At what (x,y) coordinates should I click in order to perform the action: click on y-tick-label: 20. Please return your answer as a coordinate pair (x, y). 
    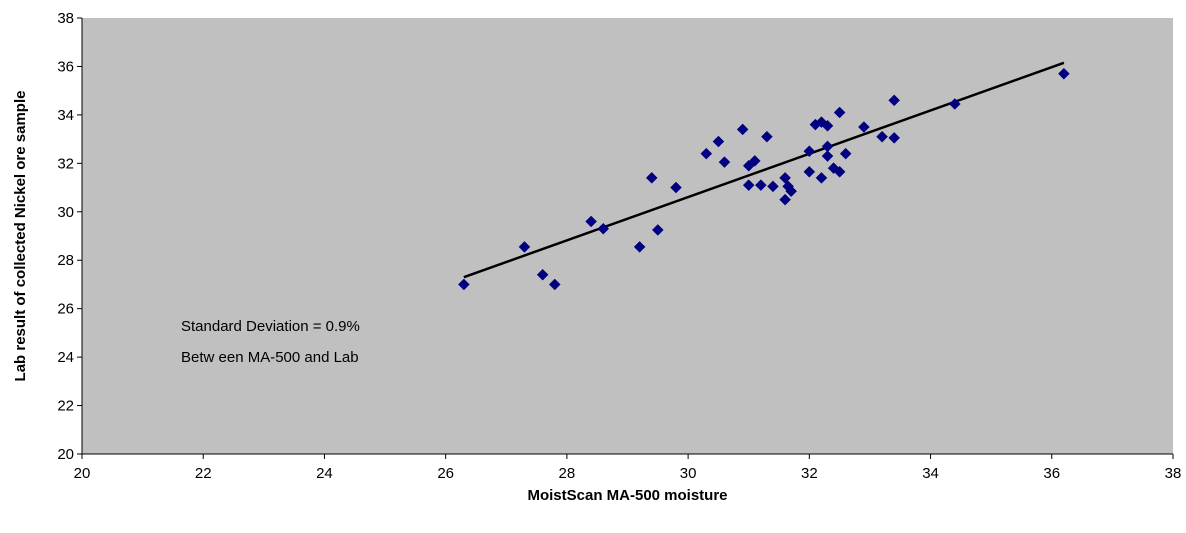
    Looking at the image, I should click on (65, 454).